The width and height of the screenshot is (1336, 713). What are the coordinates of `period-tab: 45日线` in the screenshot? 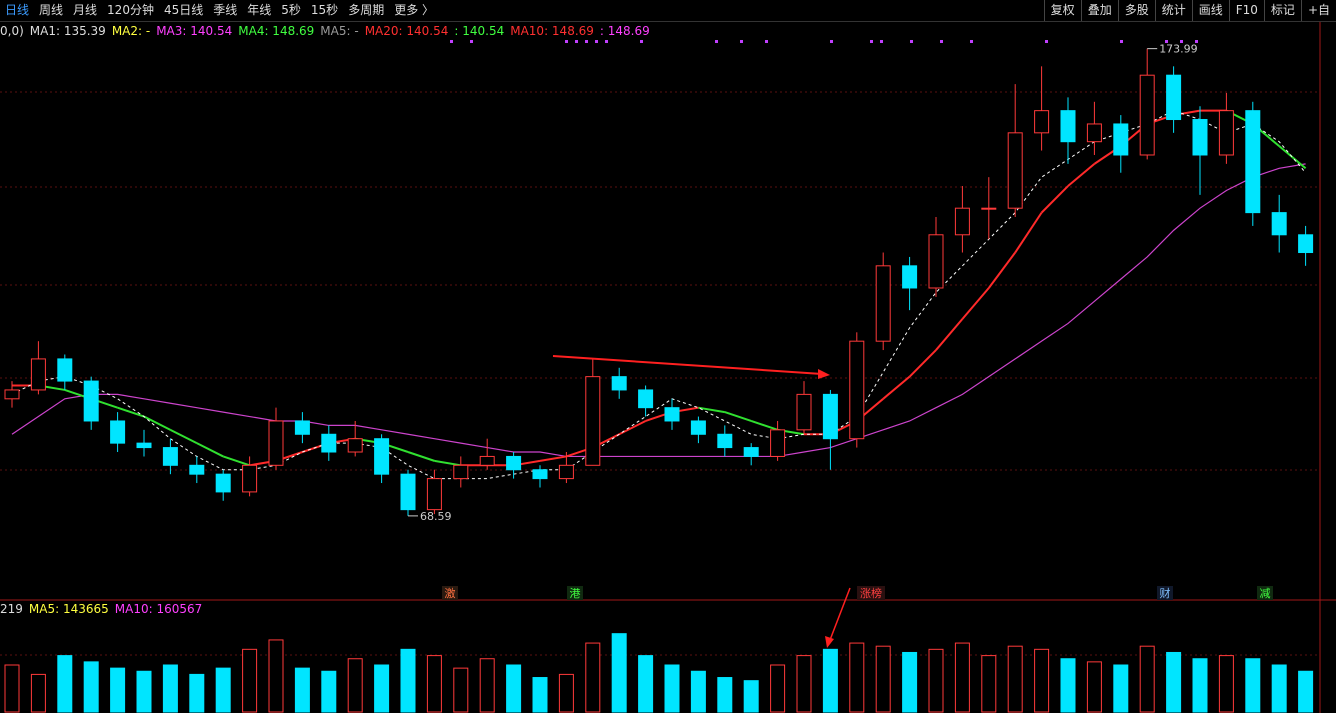 It's located at (183, 10).